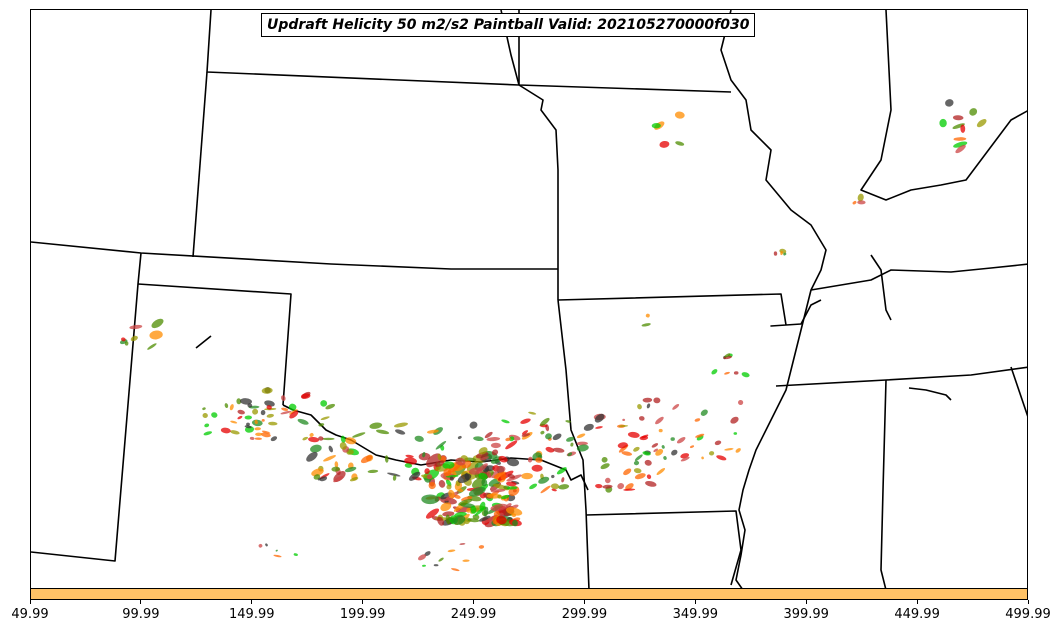 The width and height of the screenshot is (1062, 633). Describe the element at coordinates (773, 299) in the screenshot. I see `boundary-mississippi` at that location.